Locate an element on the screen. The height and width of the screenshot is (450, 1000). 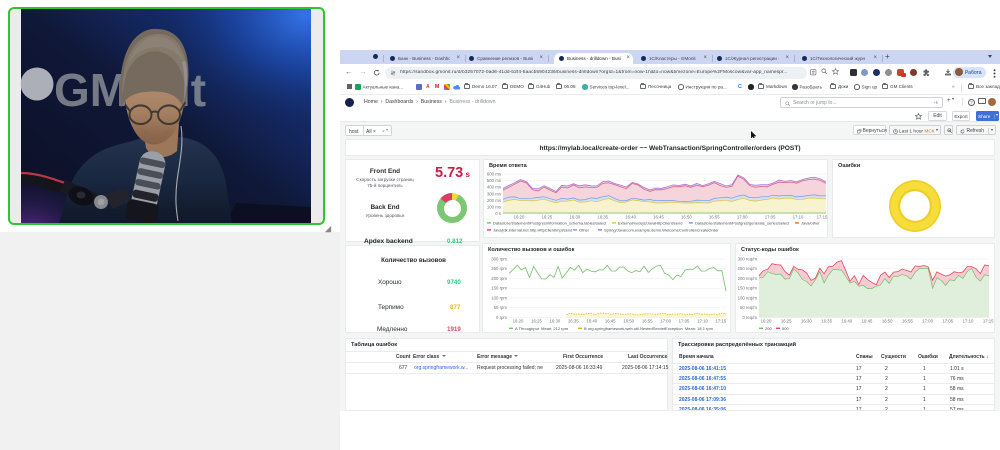
svg-text: 300 req/m is located at coordinates (748, 259).